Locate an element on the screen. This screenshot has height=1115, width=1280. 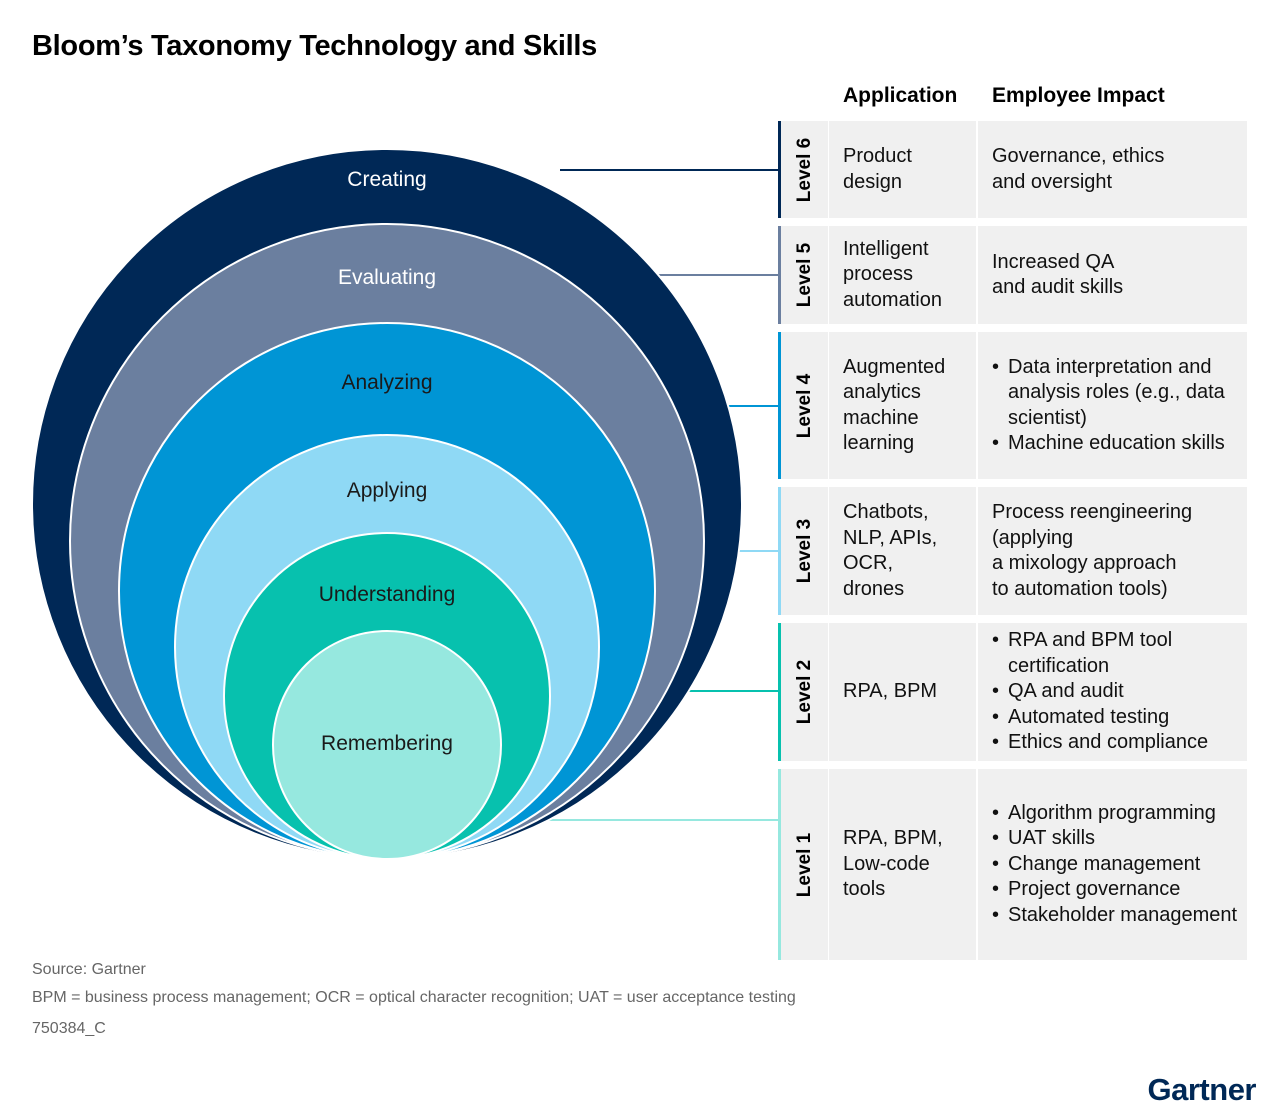
header-application: Application is located at coordinates (900, 95).